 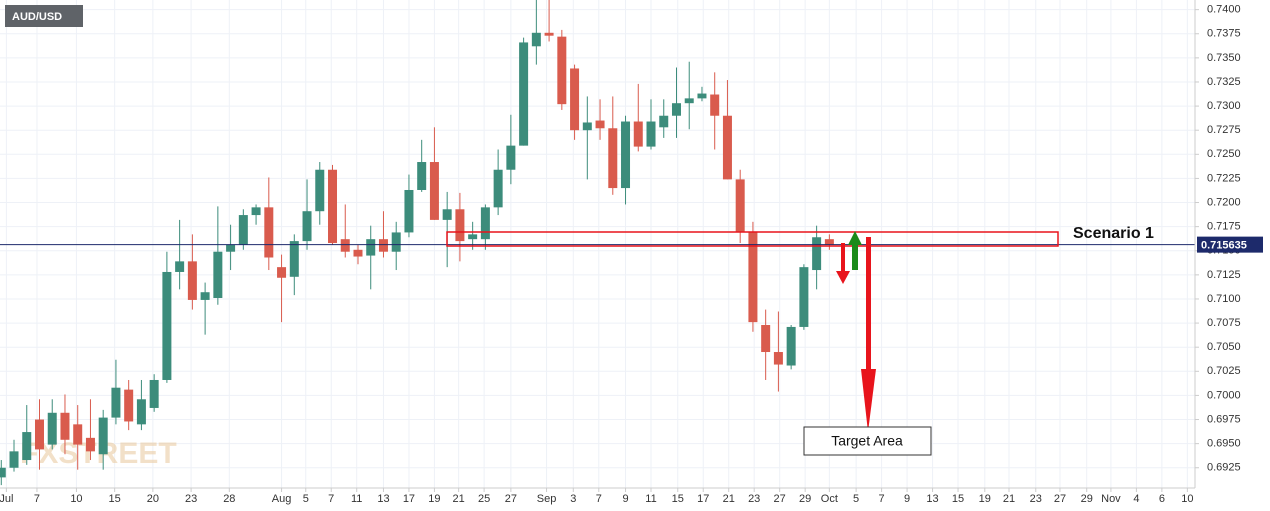 I want to click on y-tick-label: 0.7125, so click(x=1224, y=275).